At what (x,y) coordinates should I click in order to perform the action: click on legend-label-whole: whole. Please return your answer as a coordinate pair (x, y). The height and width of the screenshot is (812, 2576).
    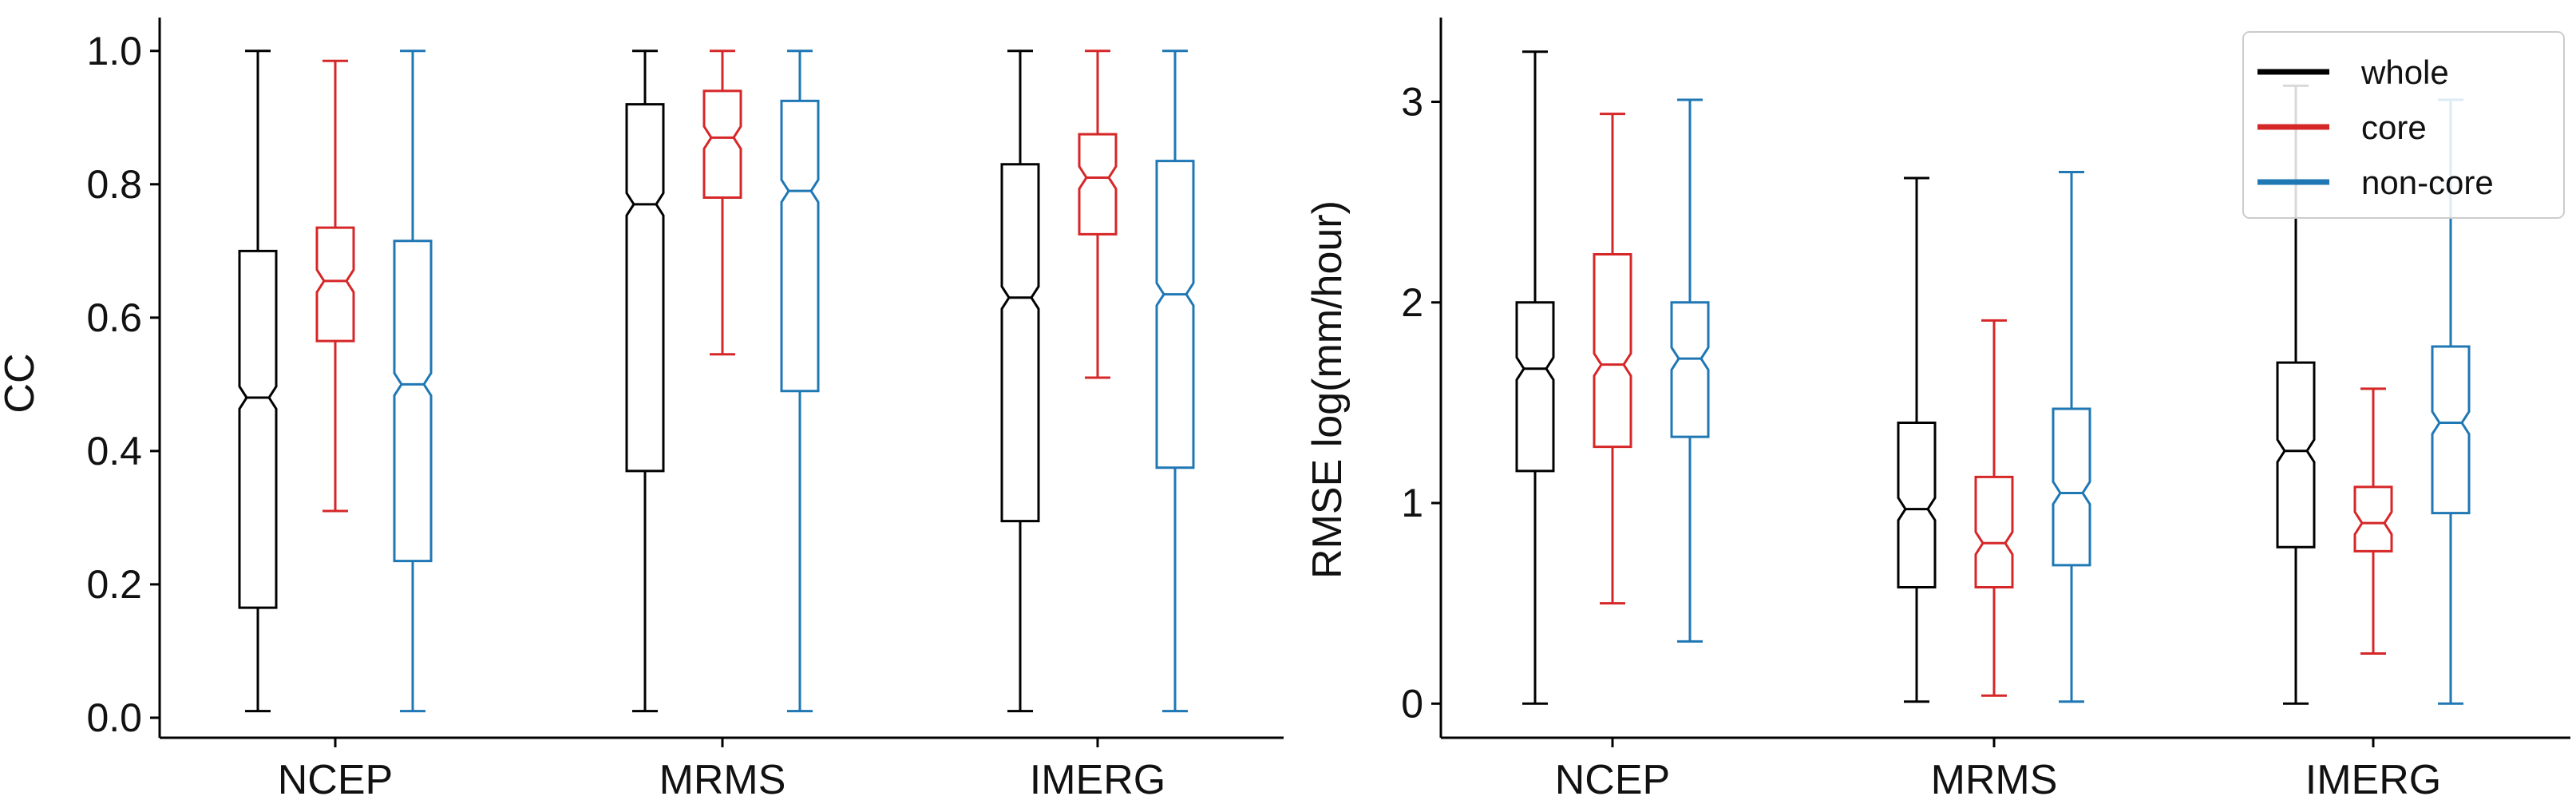
    Looking at the image, I should click on (2404, 72).